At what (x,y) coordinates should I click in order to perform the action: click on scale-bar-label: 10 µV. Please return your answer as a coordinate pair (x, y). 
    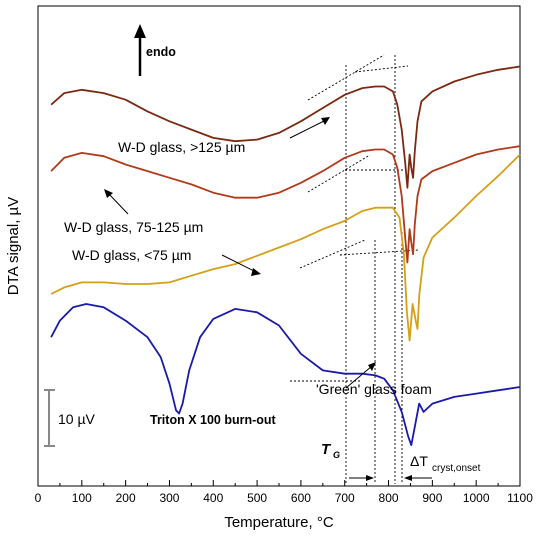
    Looking at the image, I should click on (77, 419).